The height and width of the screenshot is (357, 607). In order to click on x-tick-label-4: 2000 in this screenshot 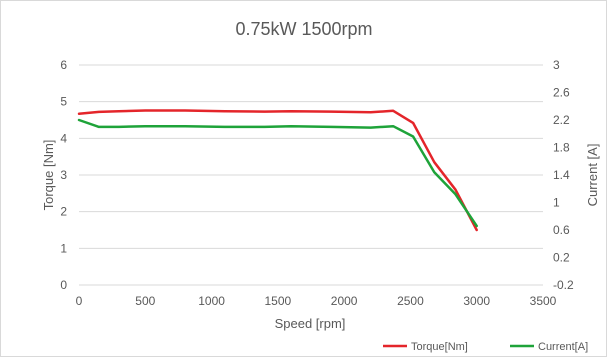, I will do `click(344, 301)`.